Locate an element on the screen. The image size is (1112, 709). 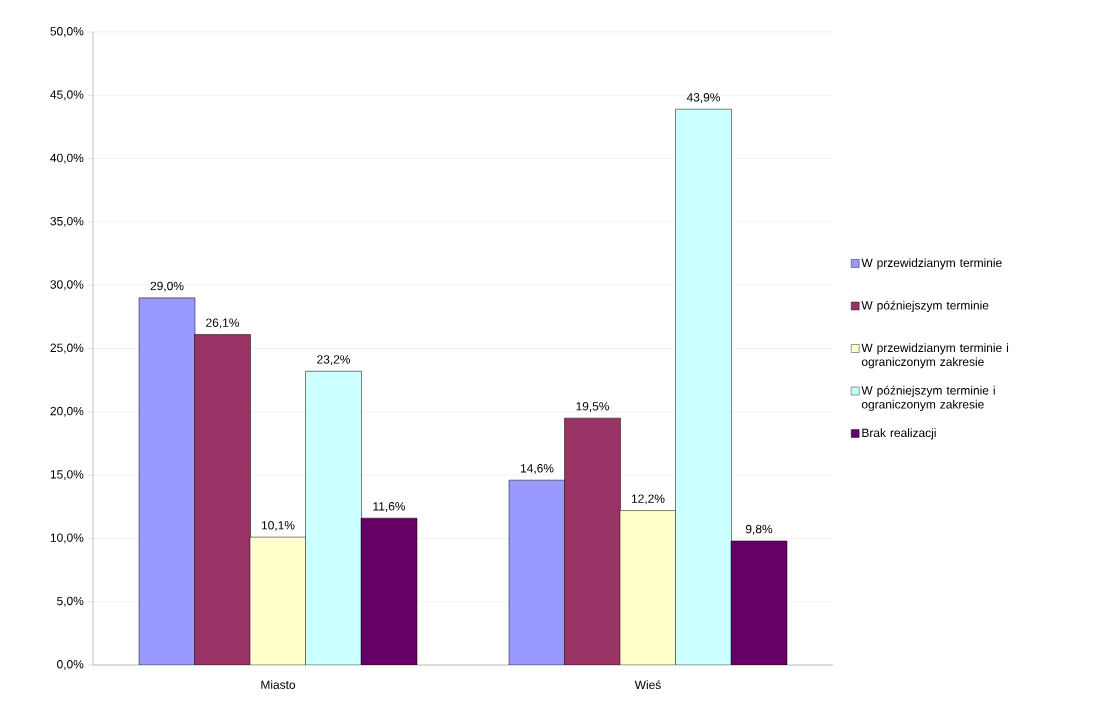
y-tick-label: 40,0% is located at coordinates (67, 158).